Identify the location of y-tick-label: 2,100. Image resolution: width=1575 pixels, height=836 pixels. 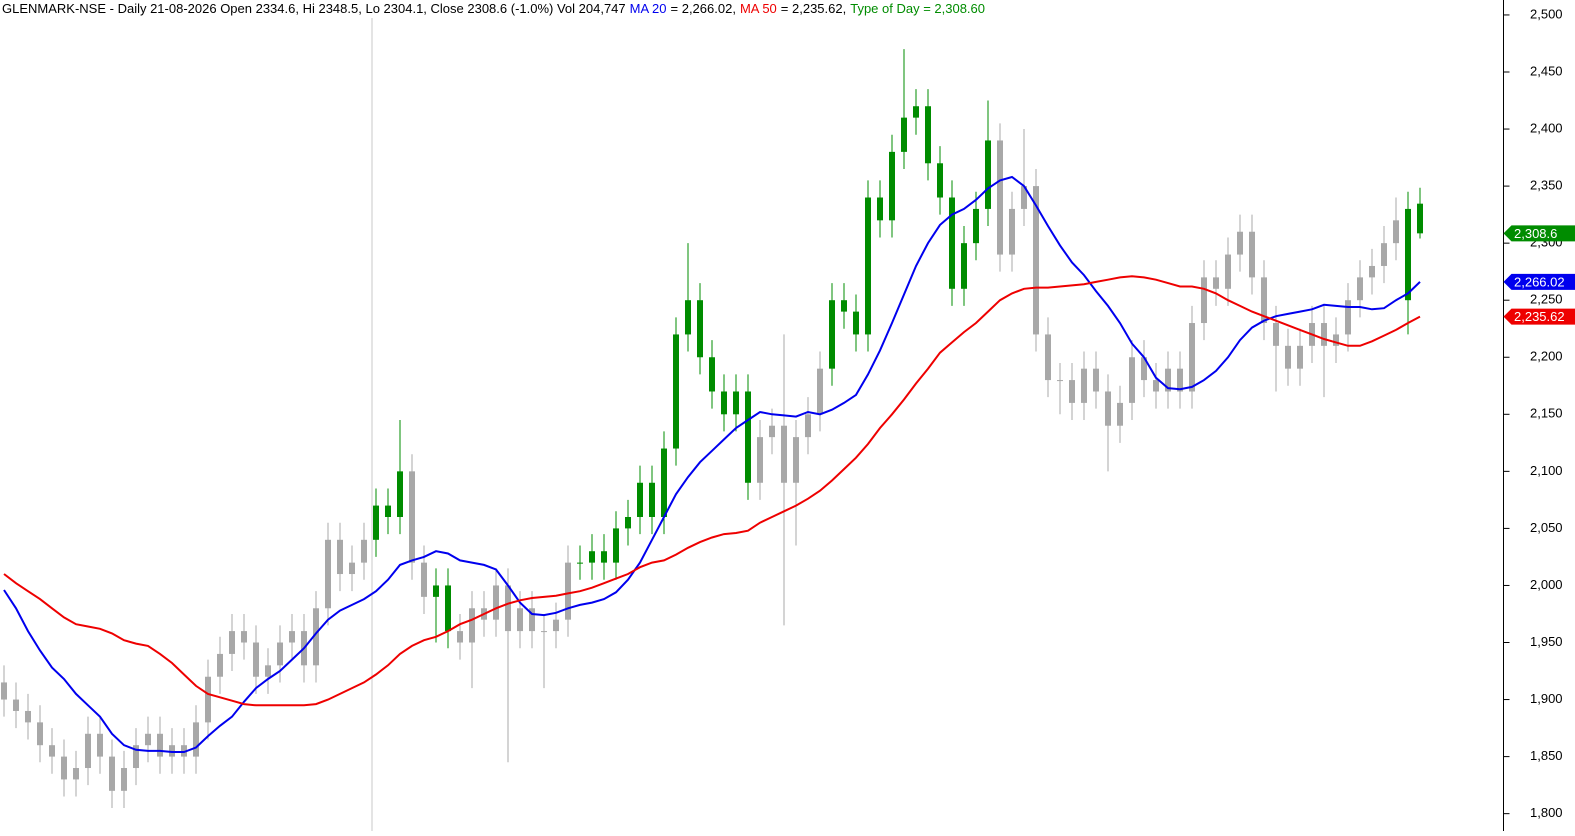
(1546, 470).